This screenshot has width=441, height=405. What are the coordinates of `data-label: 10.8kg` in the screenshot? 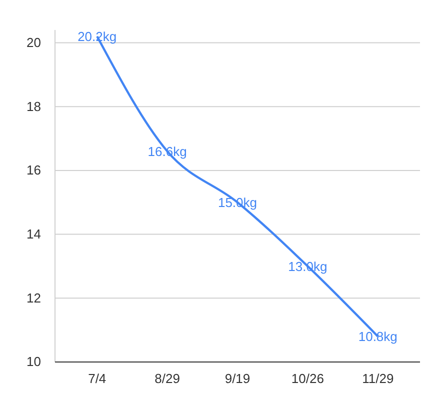 It's located at (378, 336).